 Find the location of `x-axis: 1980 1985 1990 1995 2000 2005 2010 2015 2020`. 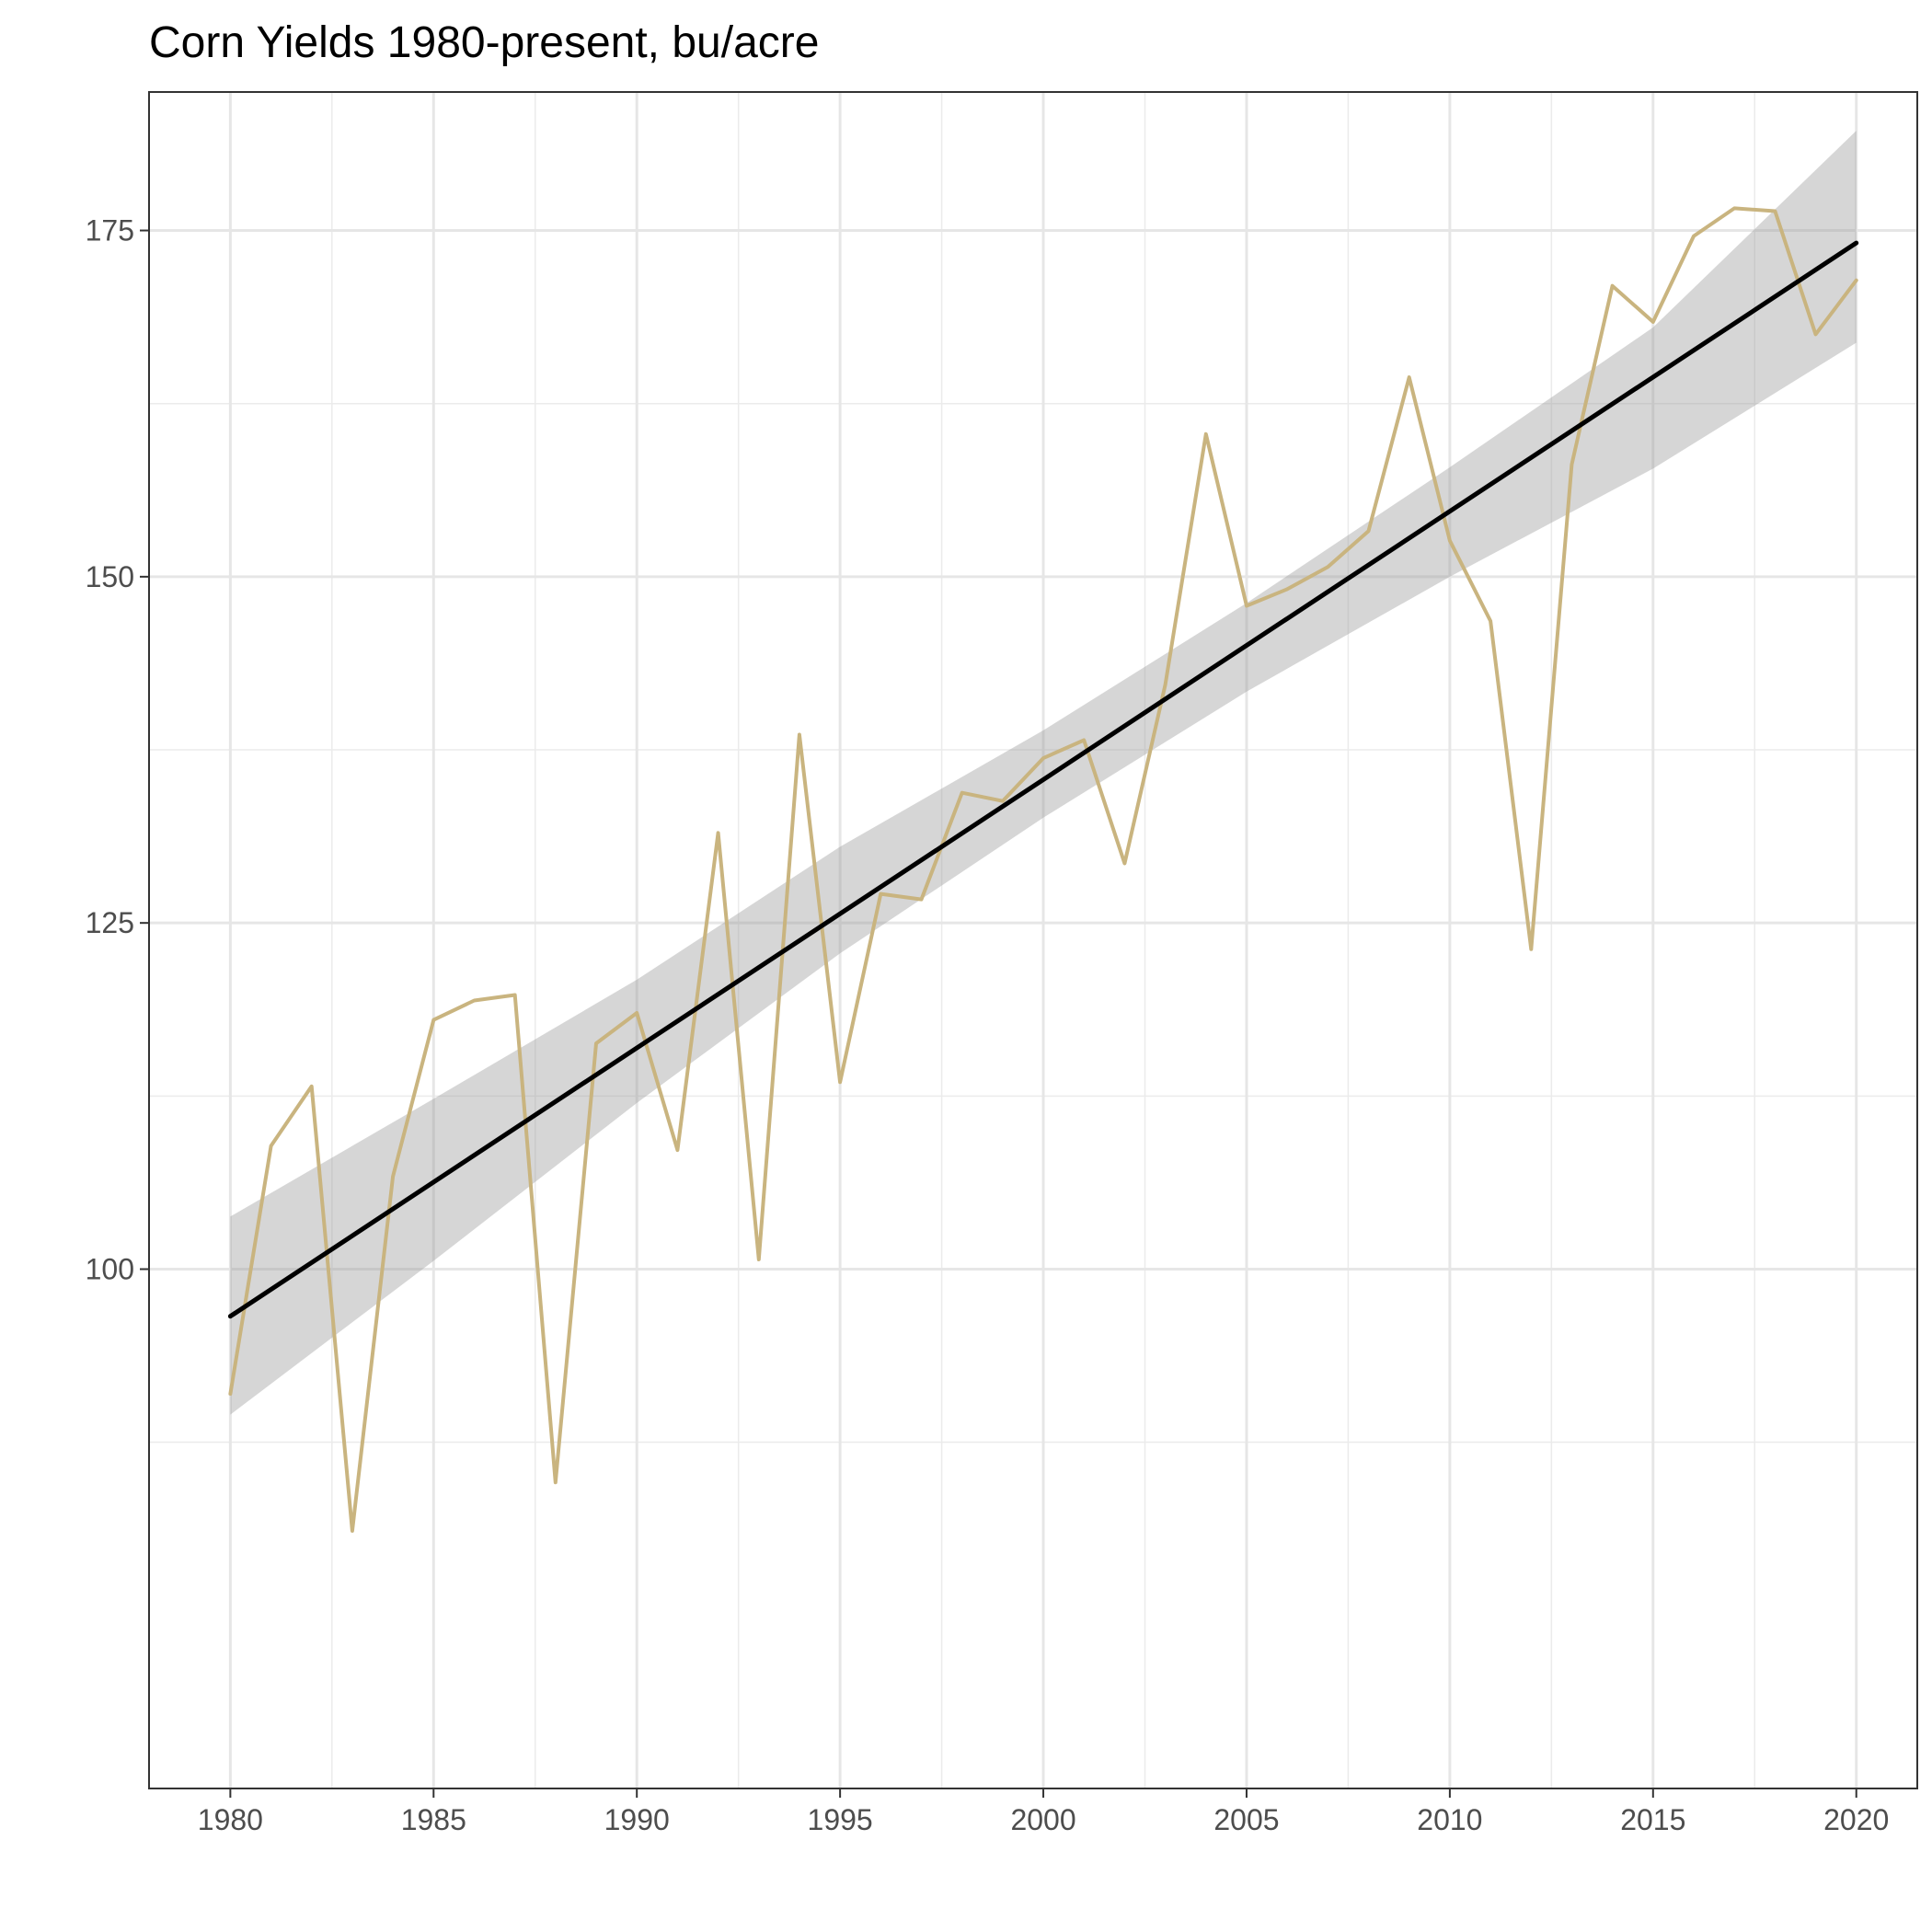

x-axis: 1980 1985 1990 1995 2000 2005 2010 2015 2020 is located at coordinates (1043, 1812).